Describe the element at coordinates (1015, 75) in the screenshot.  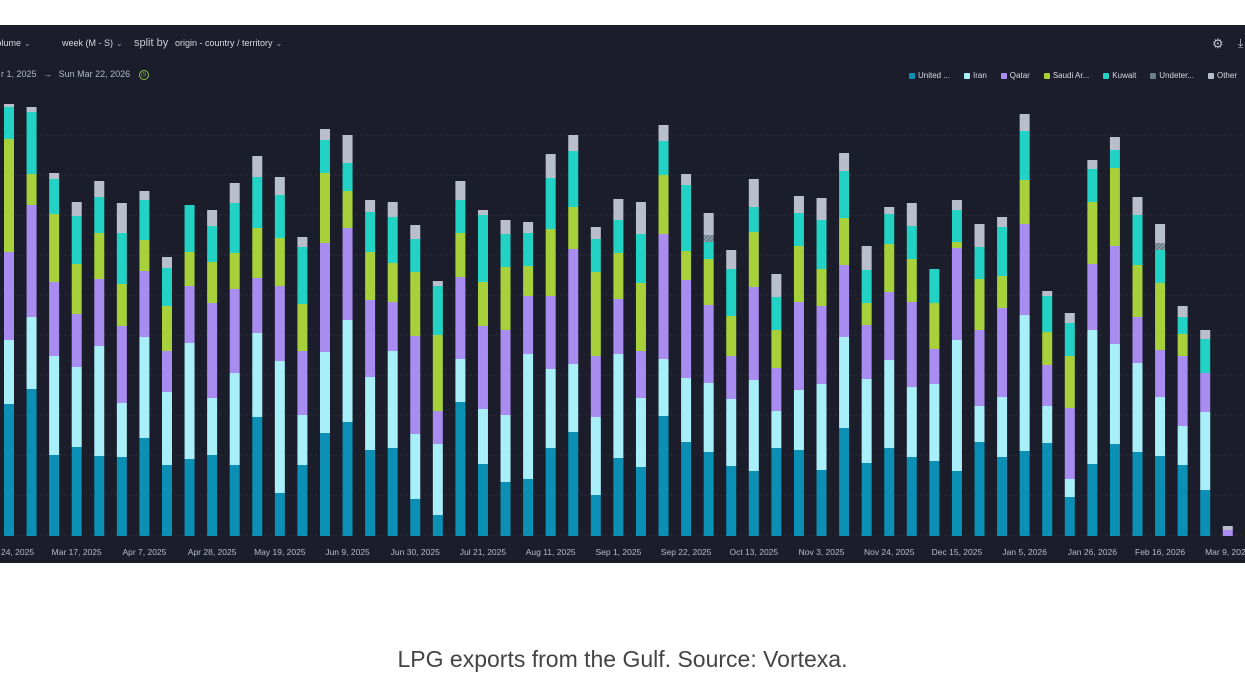
I see `legend-item: Qatar` at that location.